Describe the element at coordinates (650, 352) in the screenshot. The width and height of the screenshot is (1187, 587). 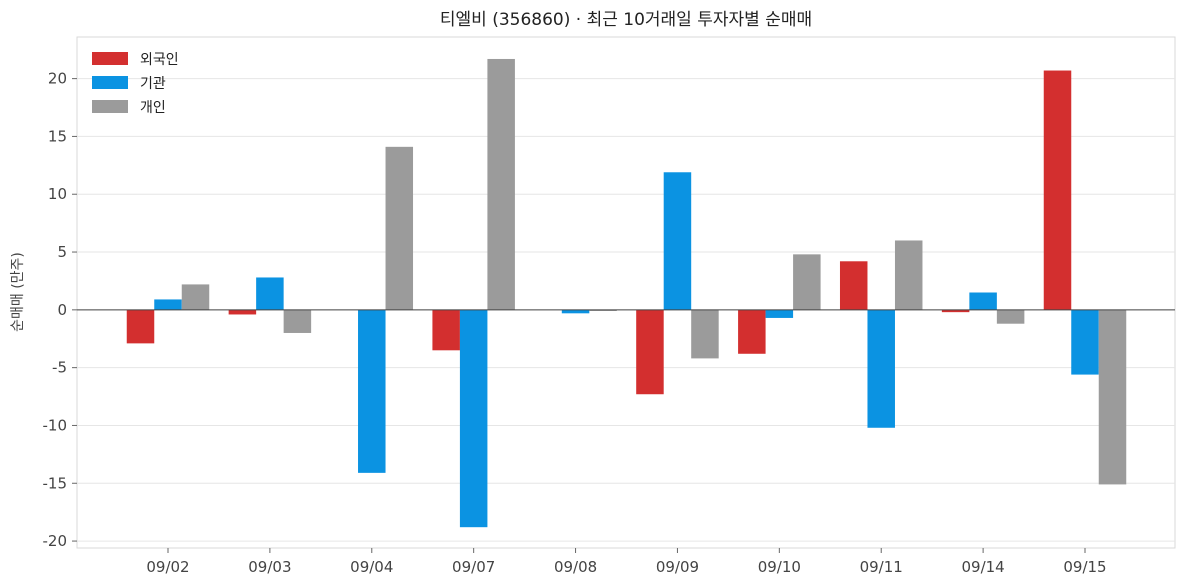
I see `bar-외국인-09/09` at that location.